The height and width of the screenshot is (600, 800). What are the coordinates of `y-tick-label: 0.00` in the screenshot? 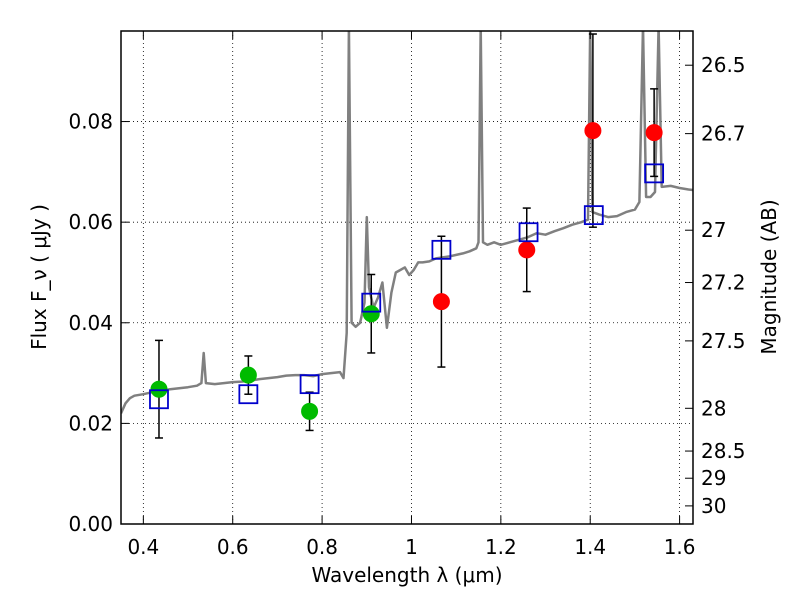 It's located at (90, 524).